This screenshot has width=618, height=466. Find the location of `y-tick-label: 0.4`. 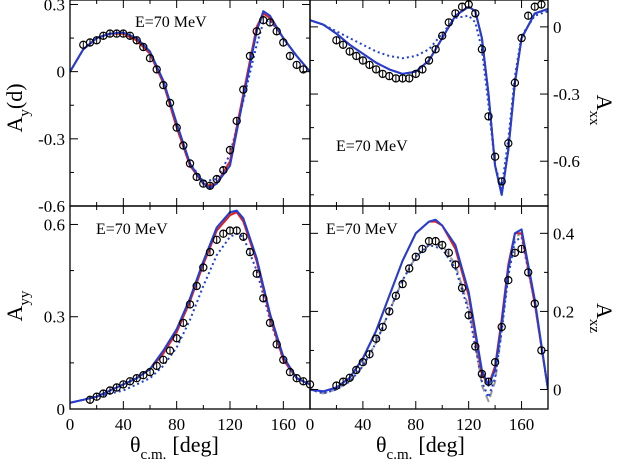

y-tick-label: 0.4 is located at coordinates (564, 233).